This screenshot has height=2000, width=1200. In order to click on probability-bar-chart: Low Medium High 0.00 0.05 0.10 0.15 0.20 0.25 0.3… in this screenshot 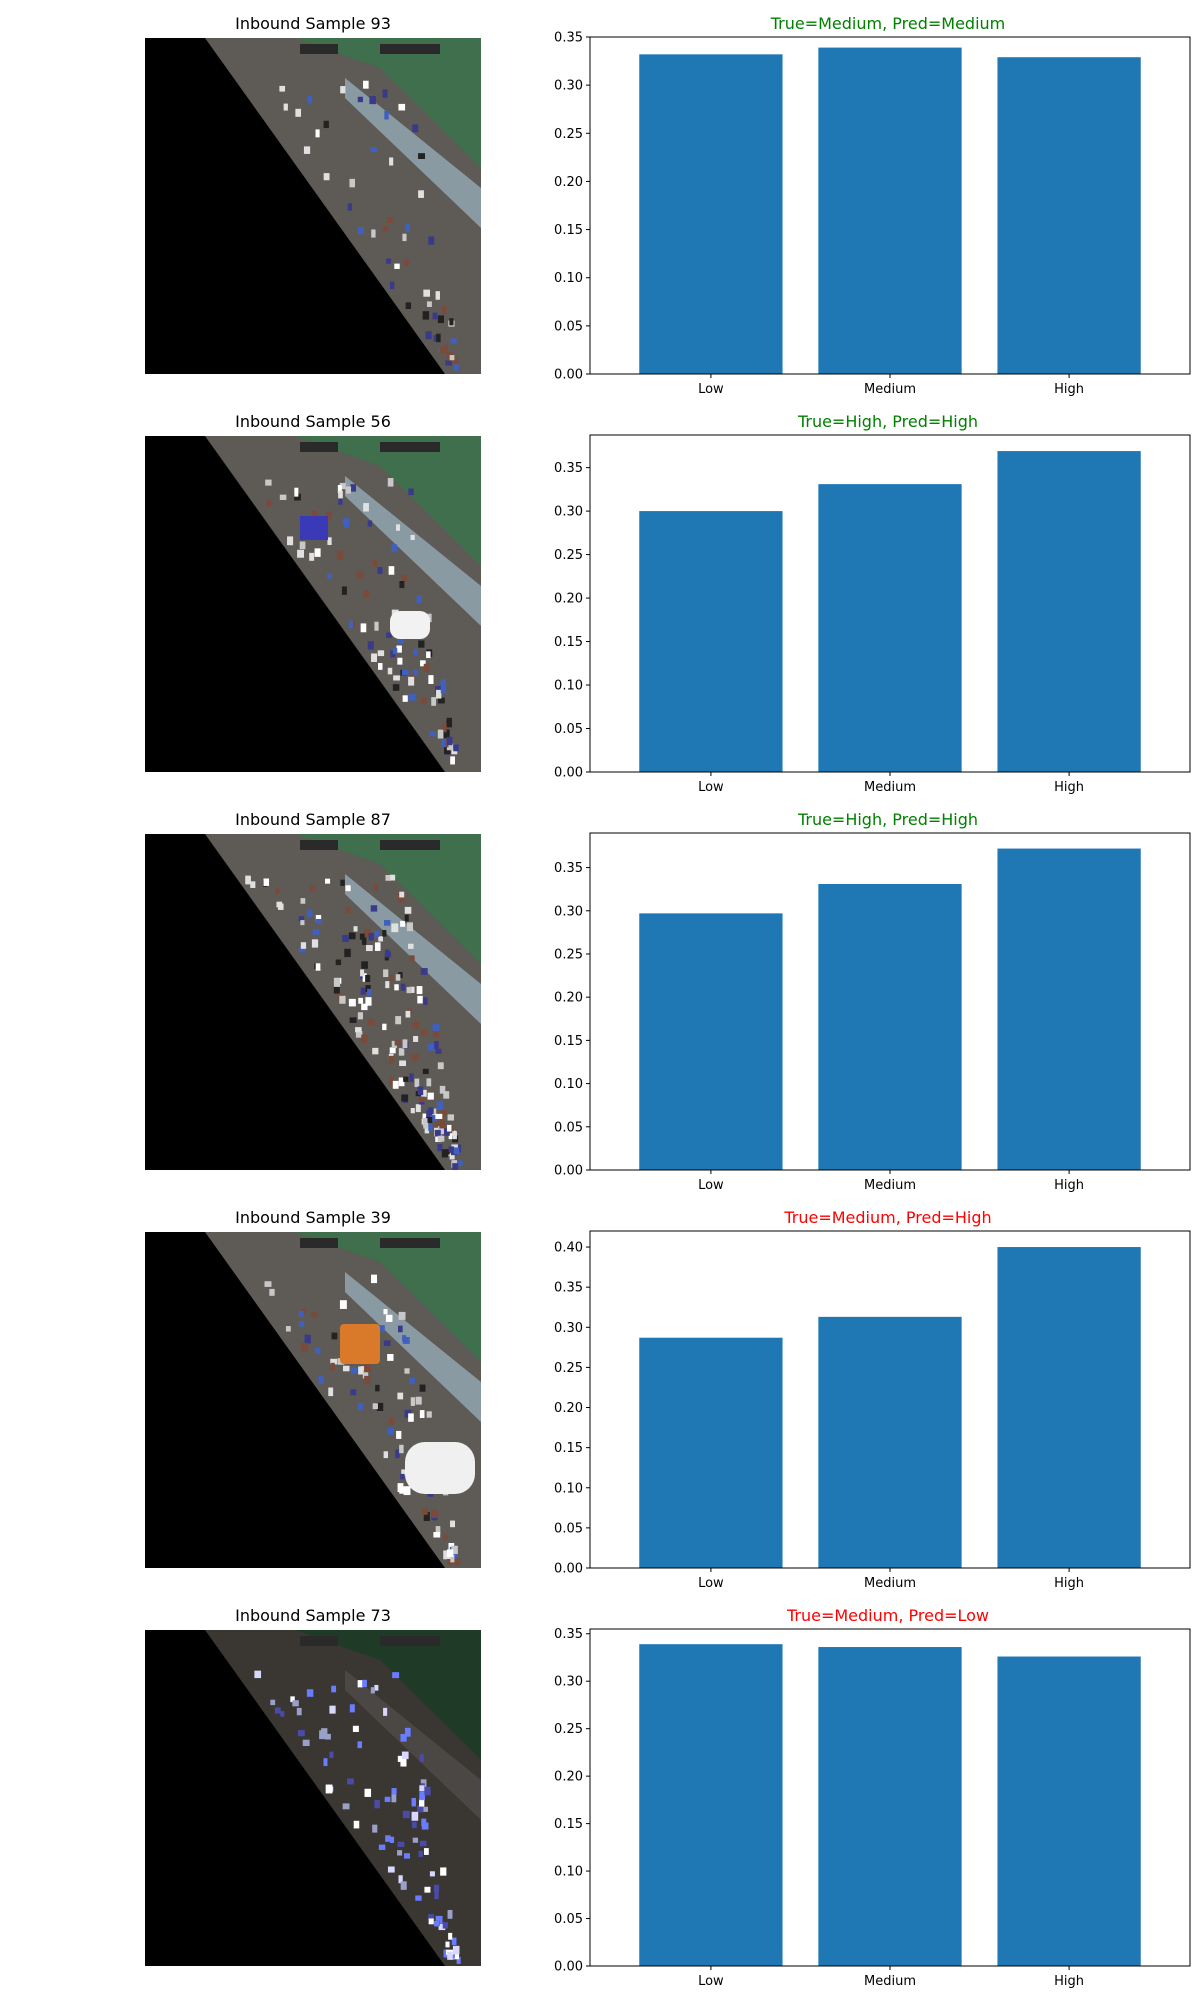, I will do `click(872, 1808)`.